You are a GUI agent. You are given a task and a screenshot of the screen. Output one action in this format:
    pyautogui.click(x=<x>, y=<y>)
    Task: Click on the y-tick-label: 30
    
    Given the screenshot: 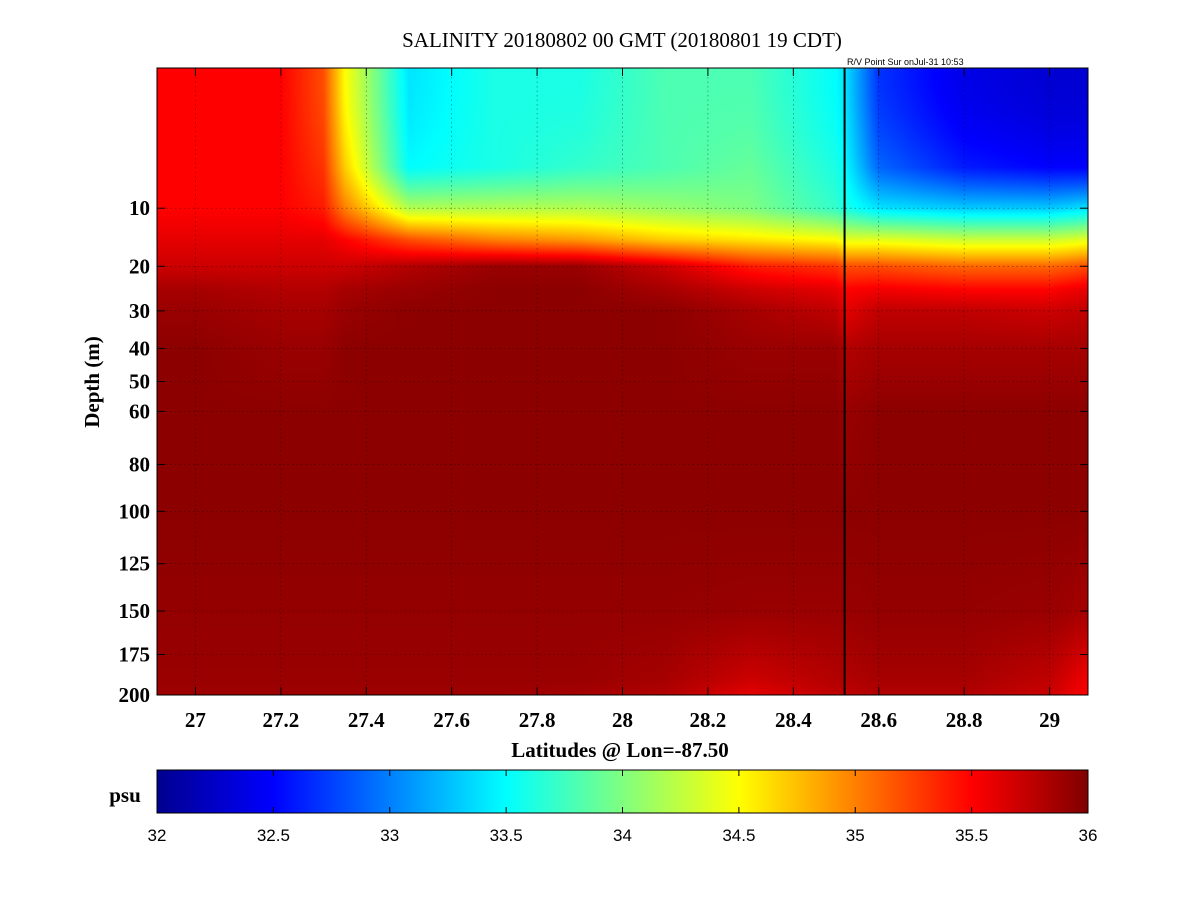 What is the action you would take?
    pyautogui.click(x=139, y=311)
    